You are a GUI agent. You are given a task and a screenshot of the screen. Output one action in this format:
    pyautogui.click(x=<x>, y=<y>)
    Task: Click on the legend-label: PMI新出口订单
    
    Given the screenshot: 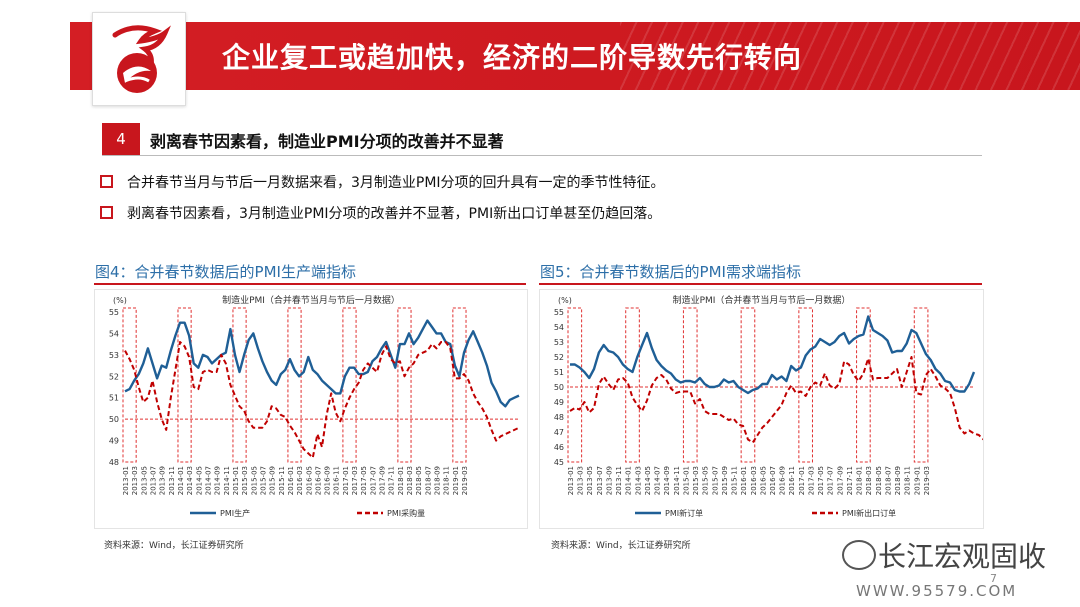 What is the action you would take?
    pyautogui.click(x=869, y=513)
    